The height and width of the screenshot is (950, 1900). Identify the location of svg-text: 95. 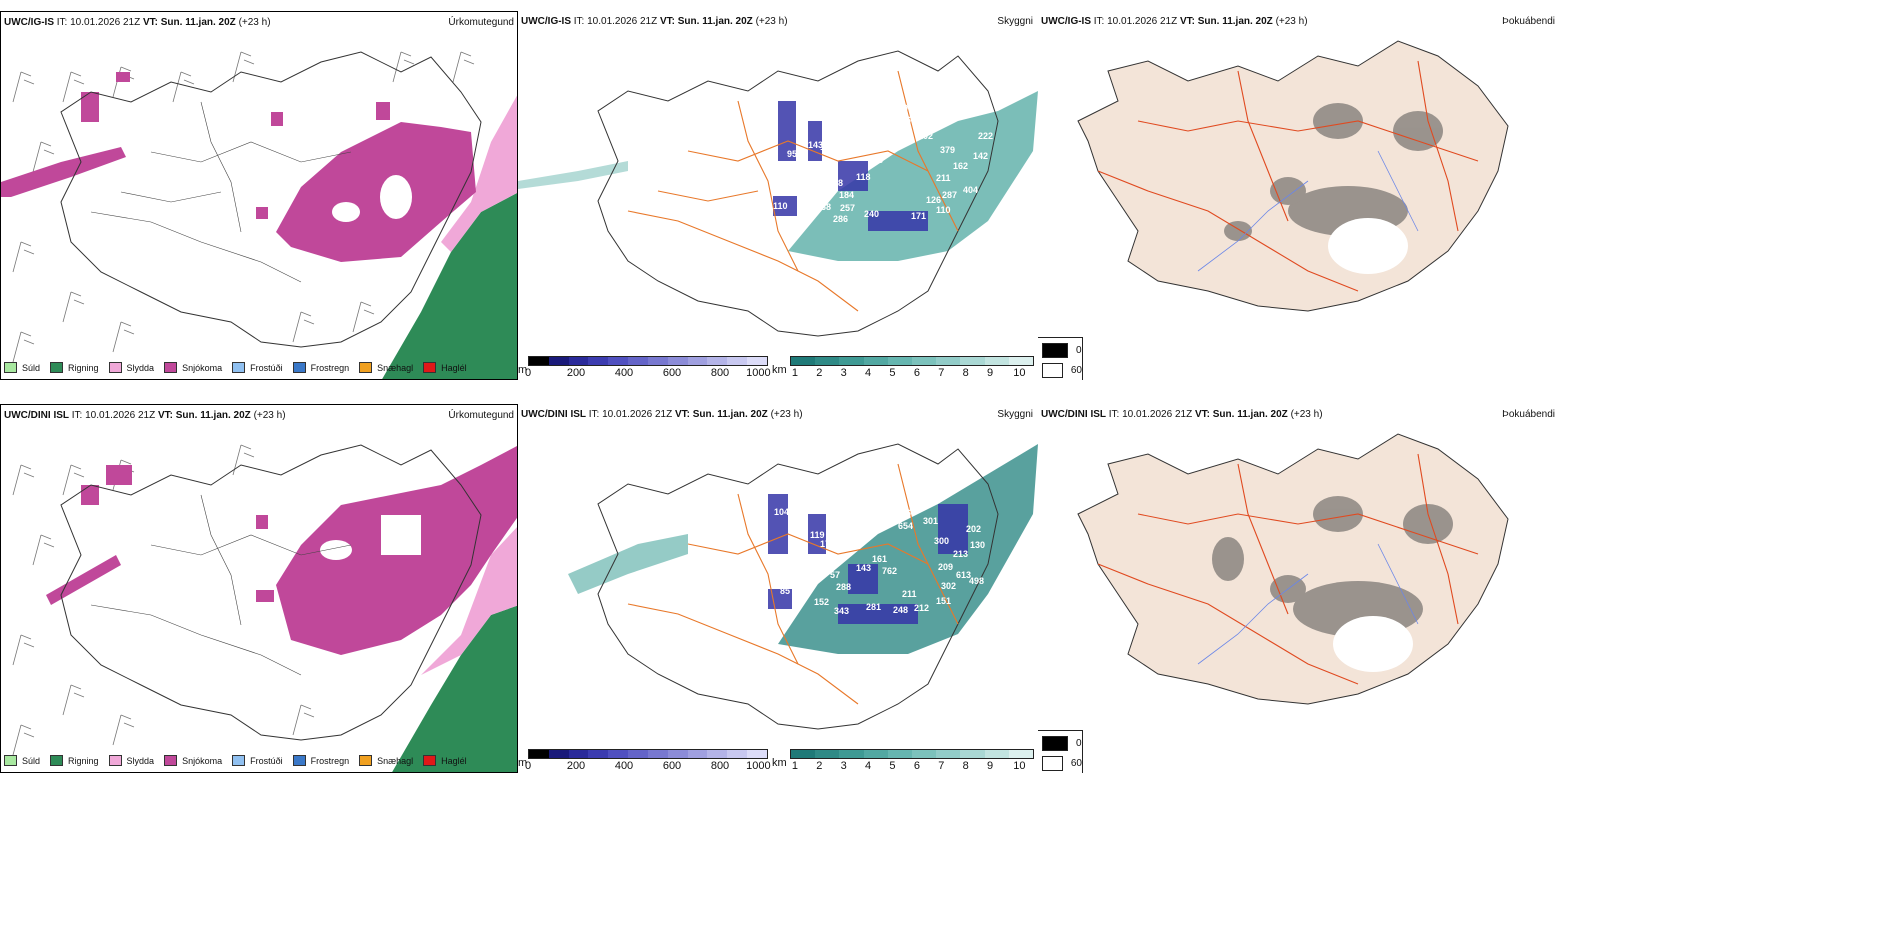
(792, 154).